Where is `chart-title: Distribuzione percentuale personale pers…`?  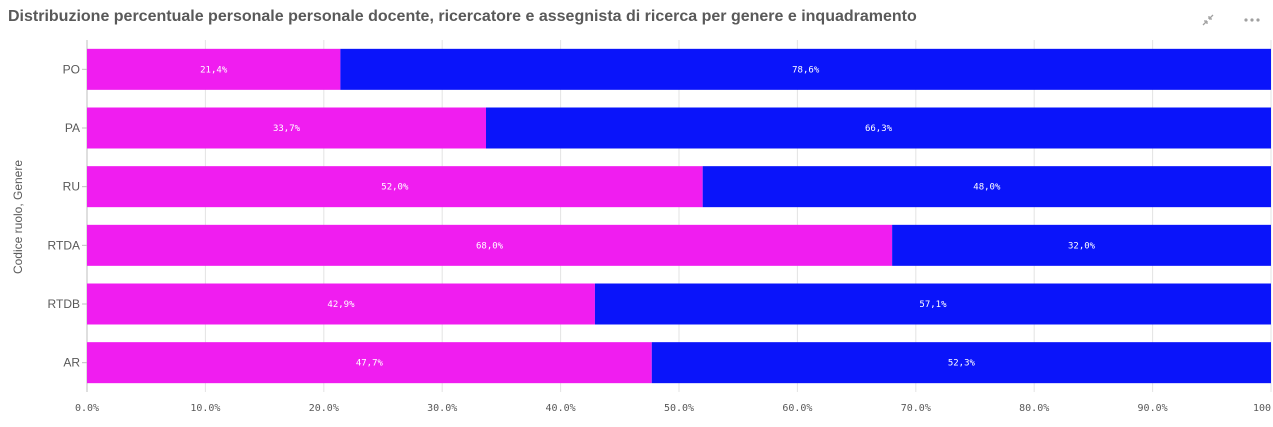
chart-title: Distribuzione percentuale personale pers… is located at coordinates (462, 16).